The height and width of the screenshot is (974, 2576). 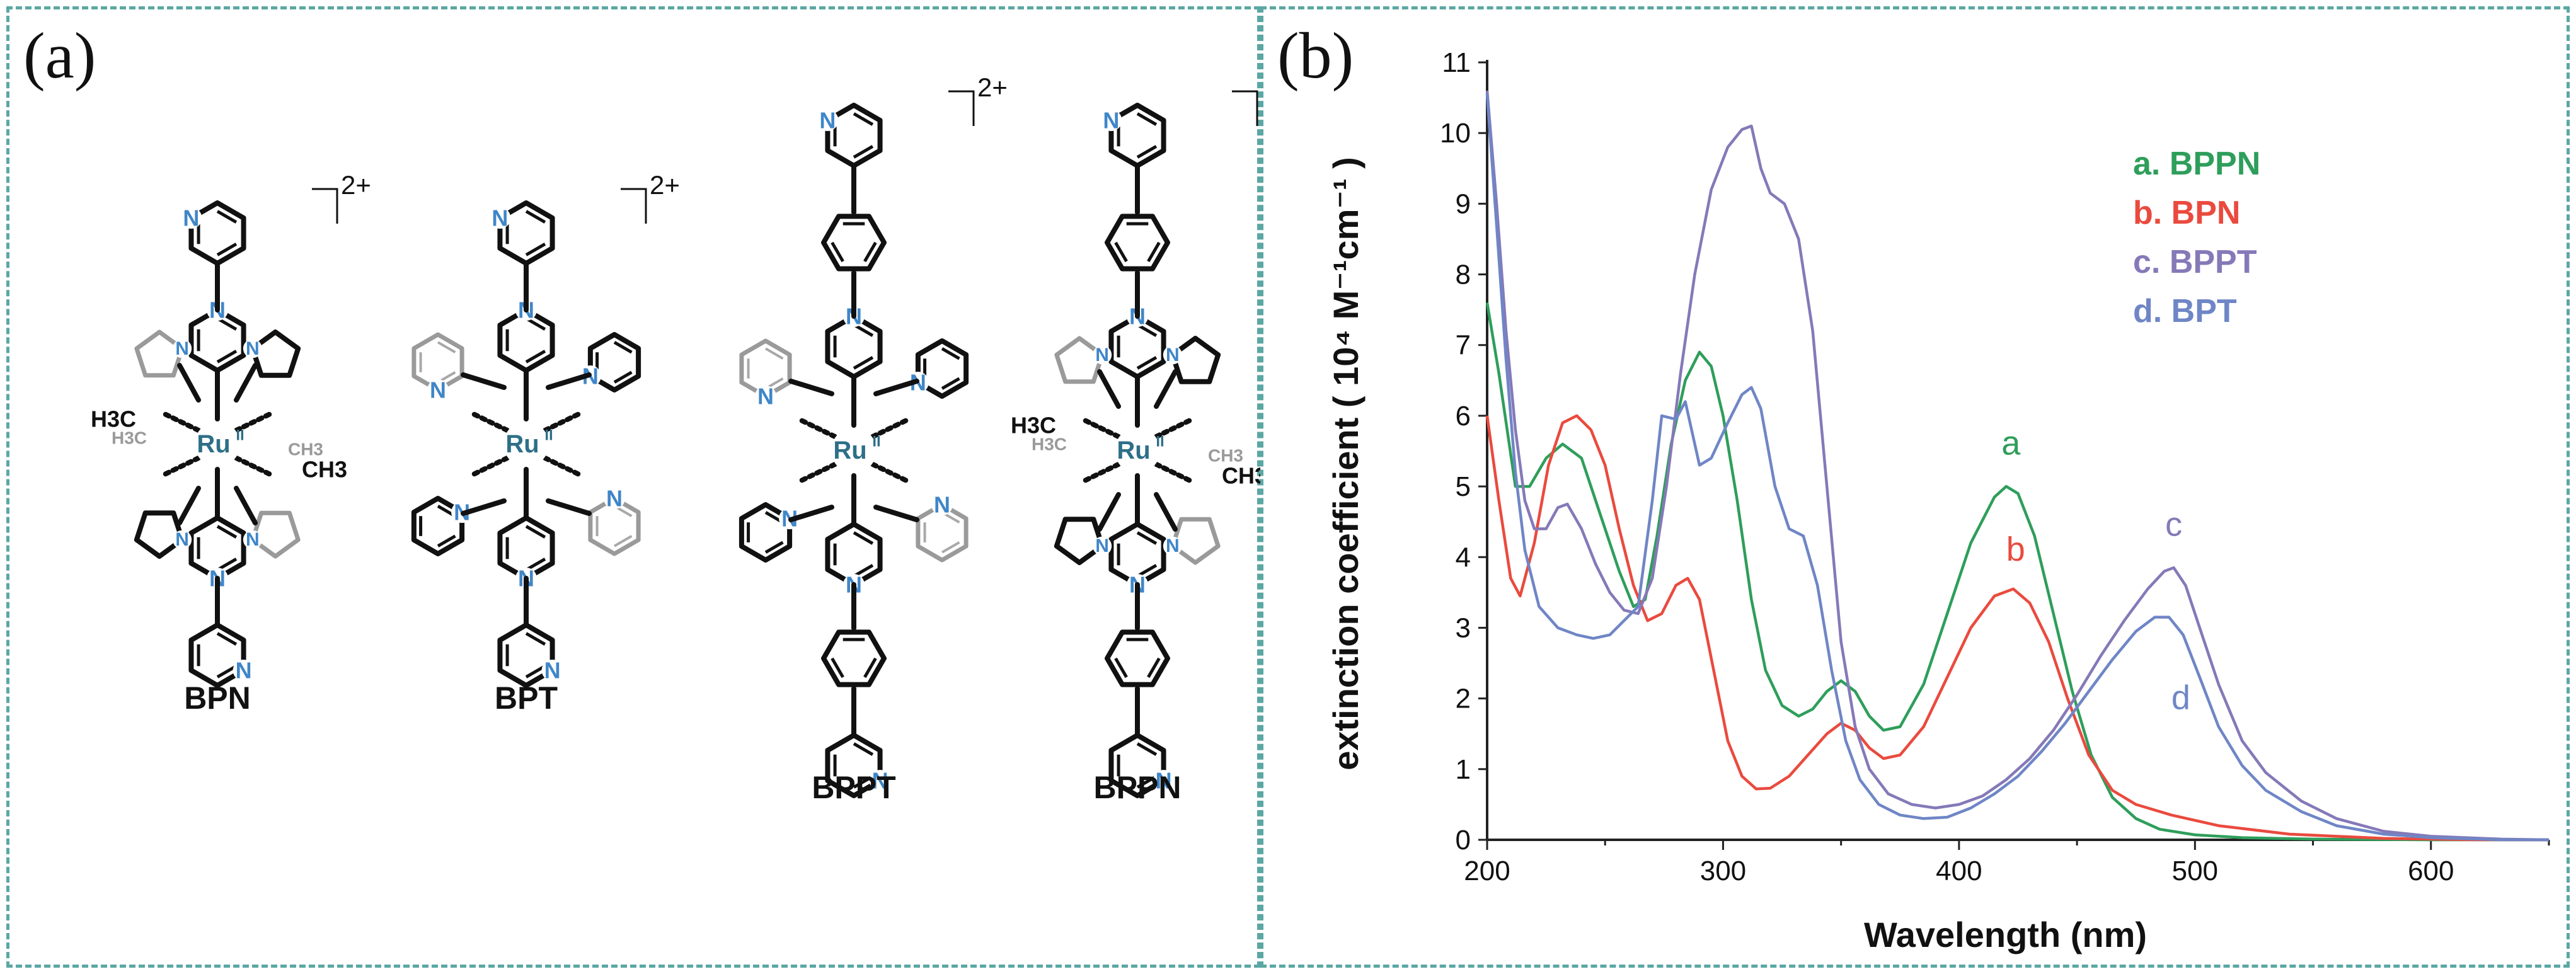 What do you see at coordinates (1463, 416) in the screenshot?
I see `y-tick-label: 6` at bounding box center [1463, 416].